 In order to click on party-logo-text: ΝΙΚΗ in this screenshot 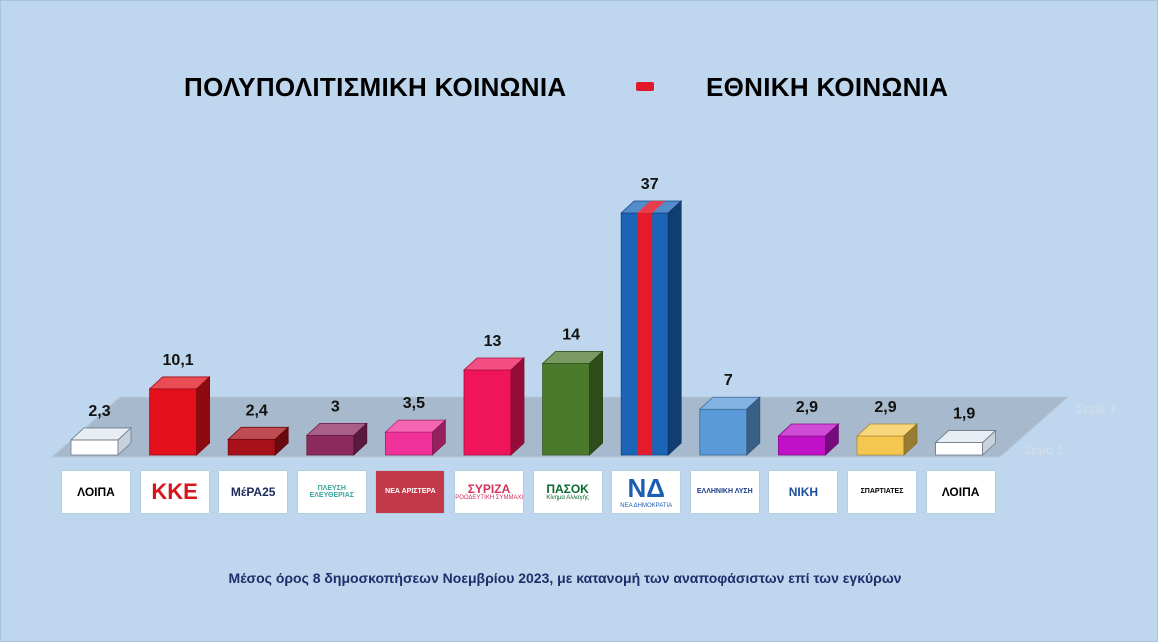, I will do `click(803, 491)`.